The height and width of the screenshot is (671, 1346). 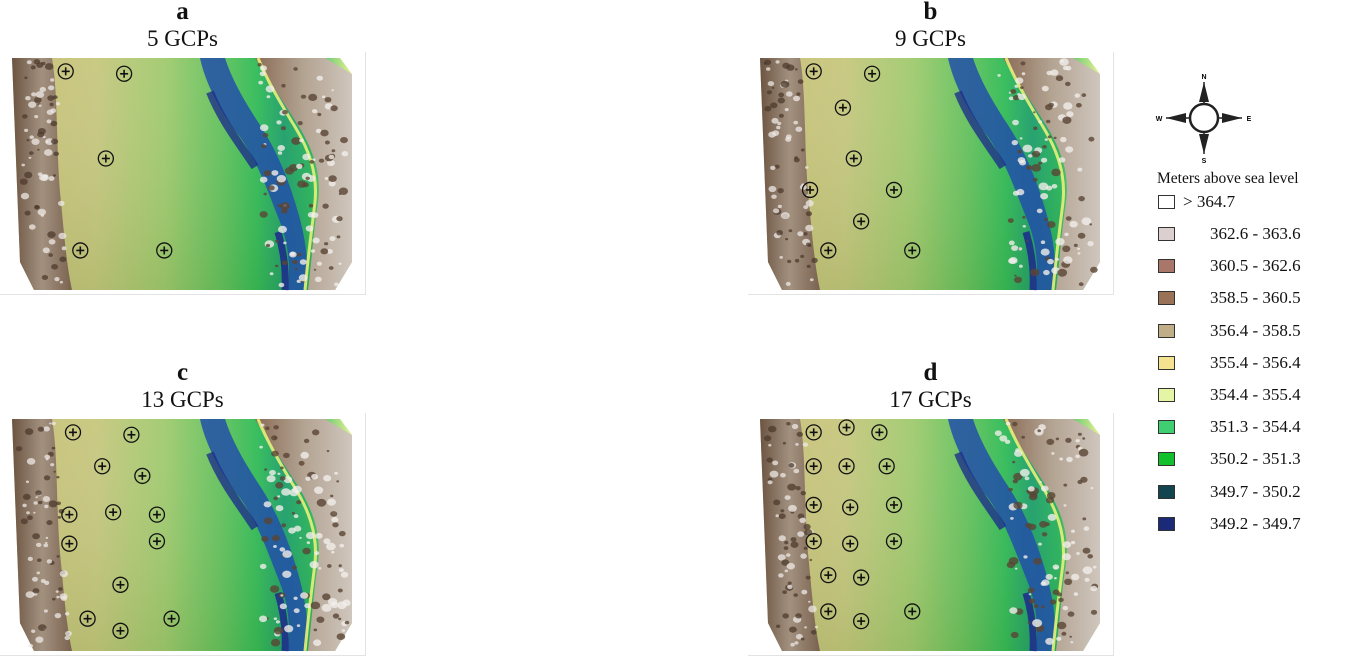 I want to click on legend-label: 349.2 - 349.7, so click(x=1255, y=523).